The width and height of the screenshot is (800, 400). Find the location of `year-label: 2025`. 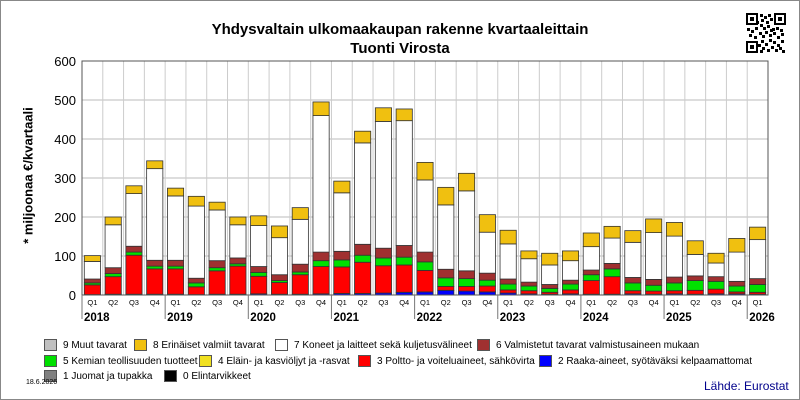

year-label: 2025 is located at coordinates (679, 318).